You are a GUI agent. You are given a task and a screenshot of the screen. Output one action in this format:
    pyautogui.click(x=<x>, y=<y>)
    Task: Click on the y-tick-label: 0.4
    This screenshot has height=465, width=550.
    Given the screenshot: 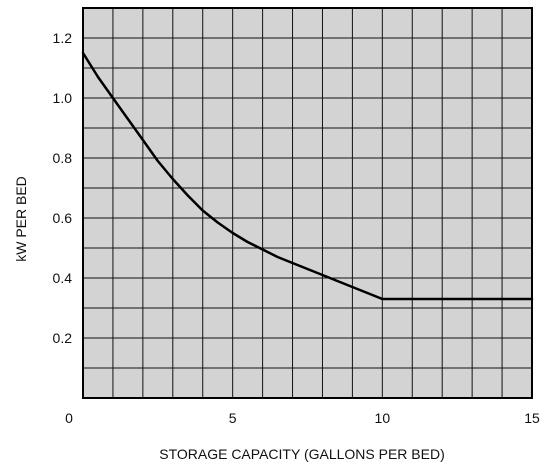 What is the action you would take?
    pyautogui.click(x=63, y=278)
    